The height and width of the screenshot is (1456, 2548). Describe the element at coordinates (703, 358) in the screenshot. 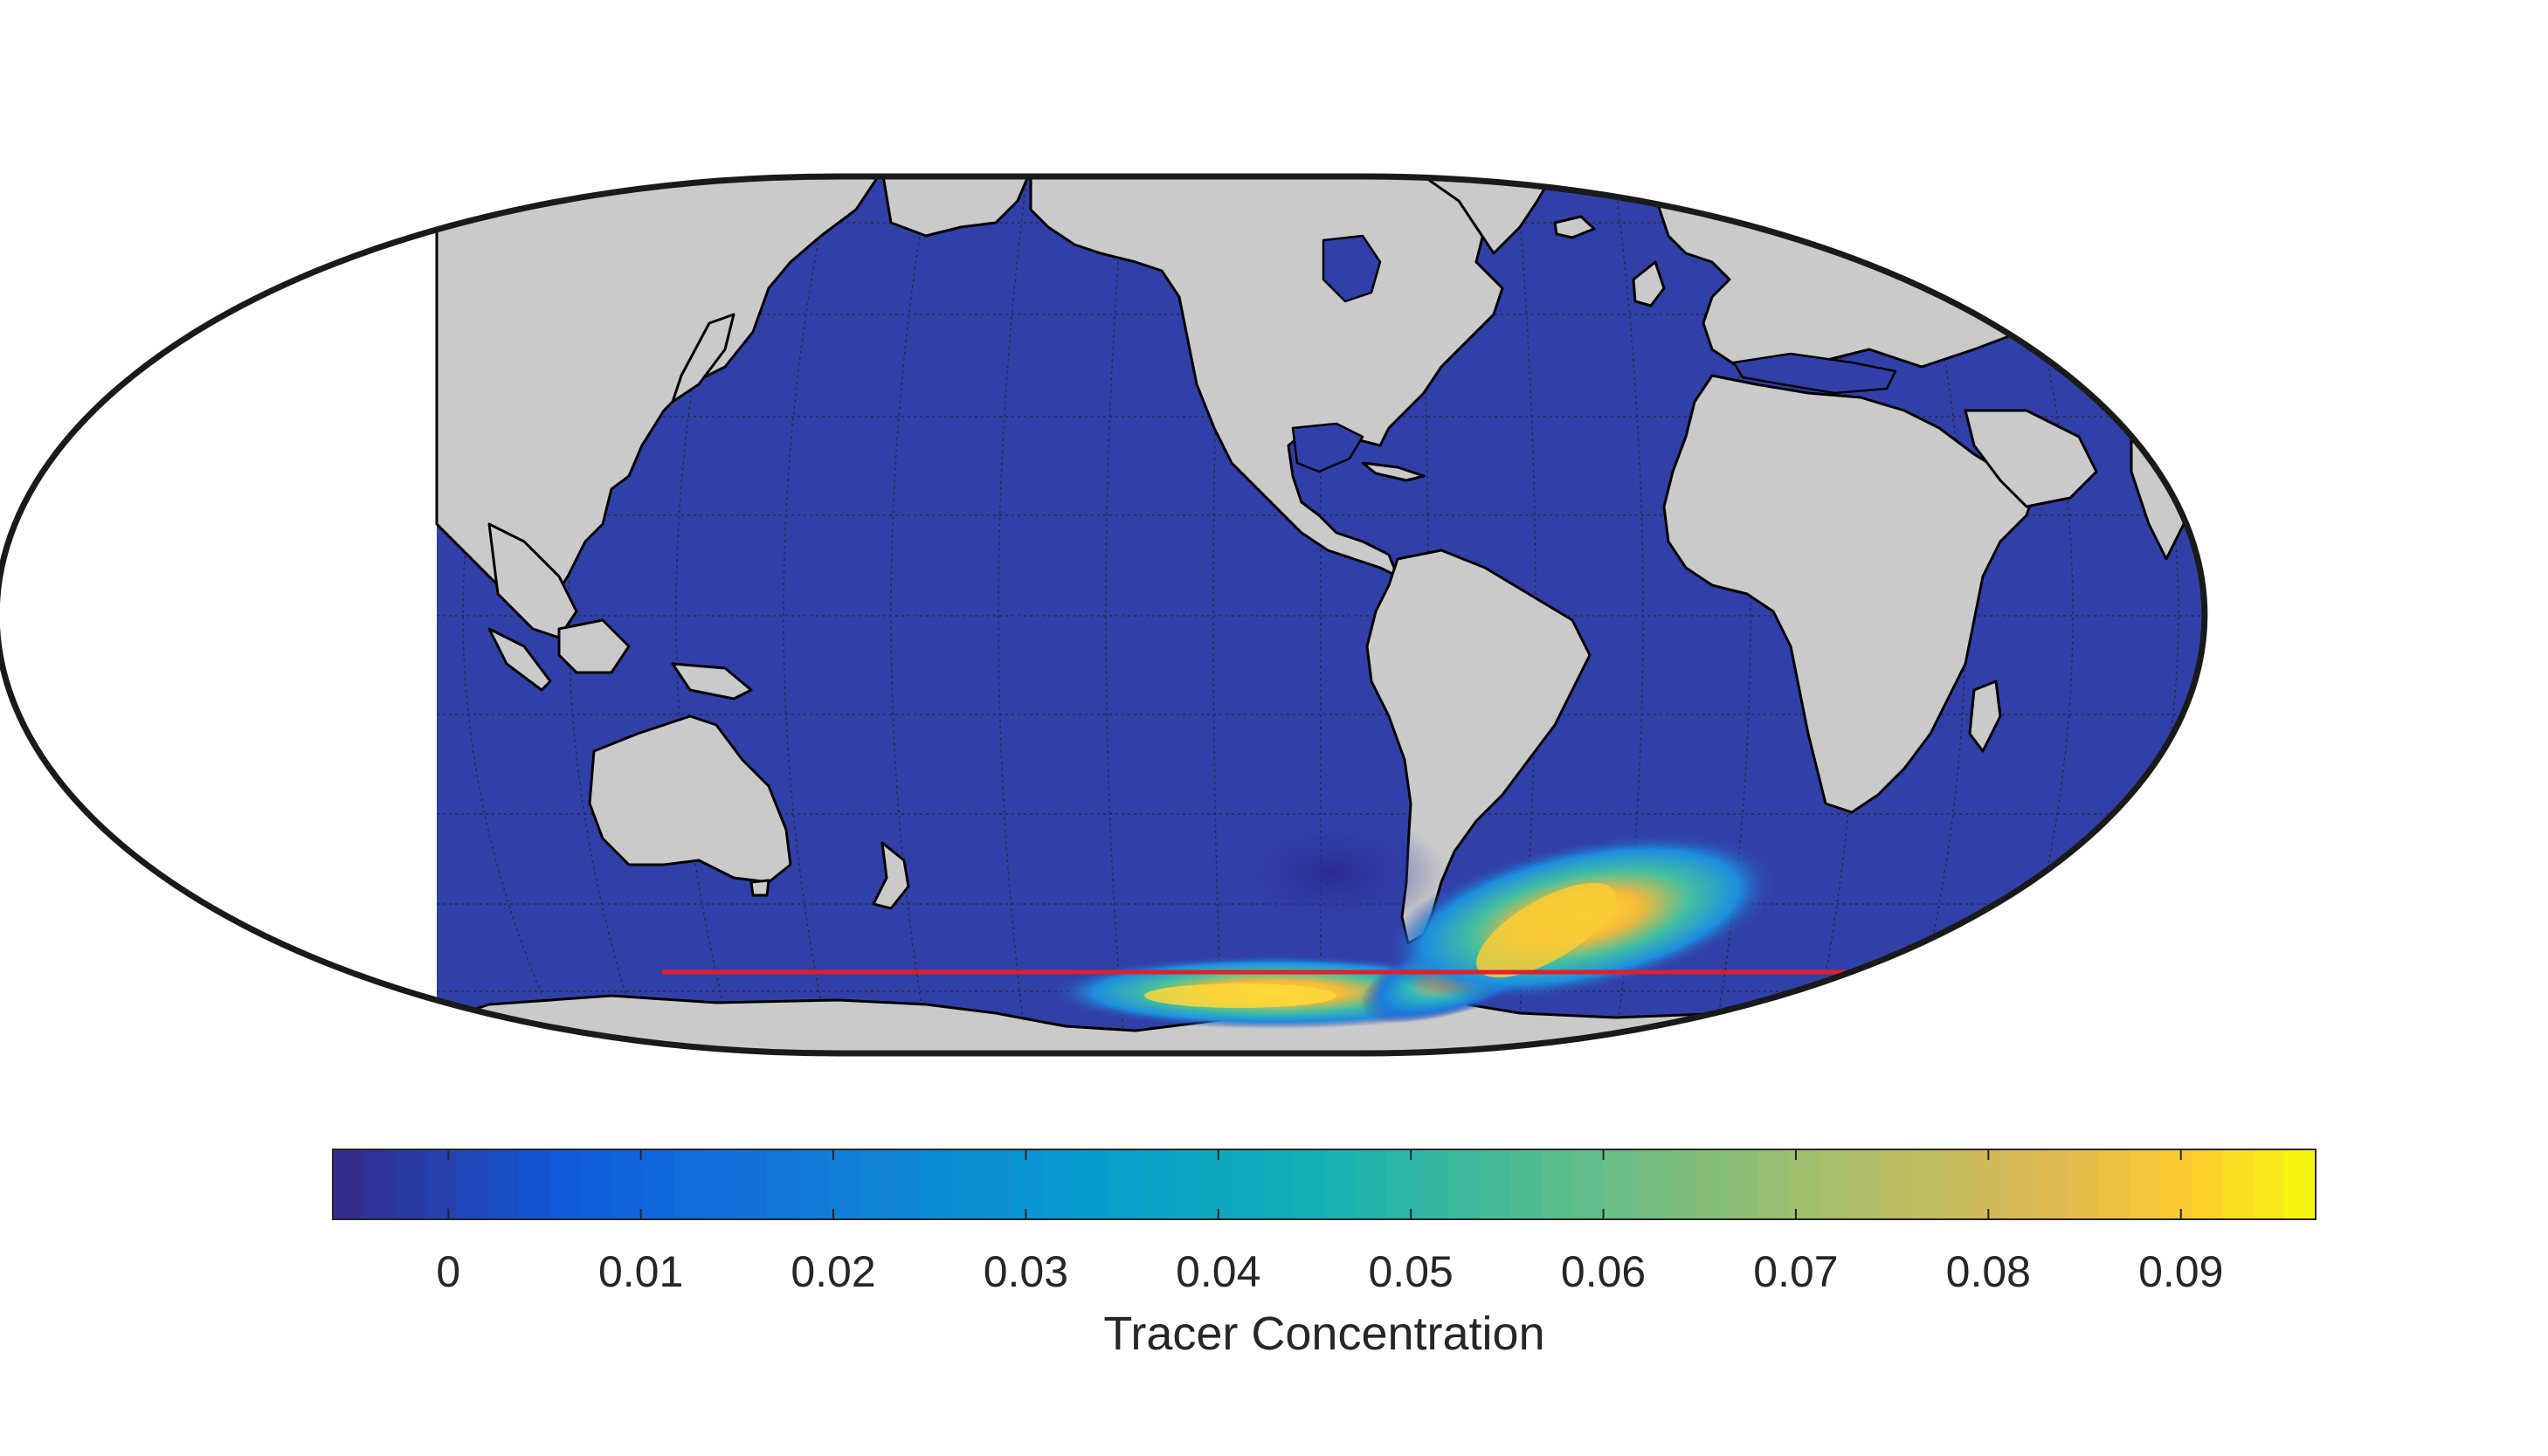

I see `landmass-japan` at that location.